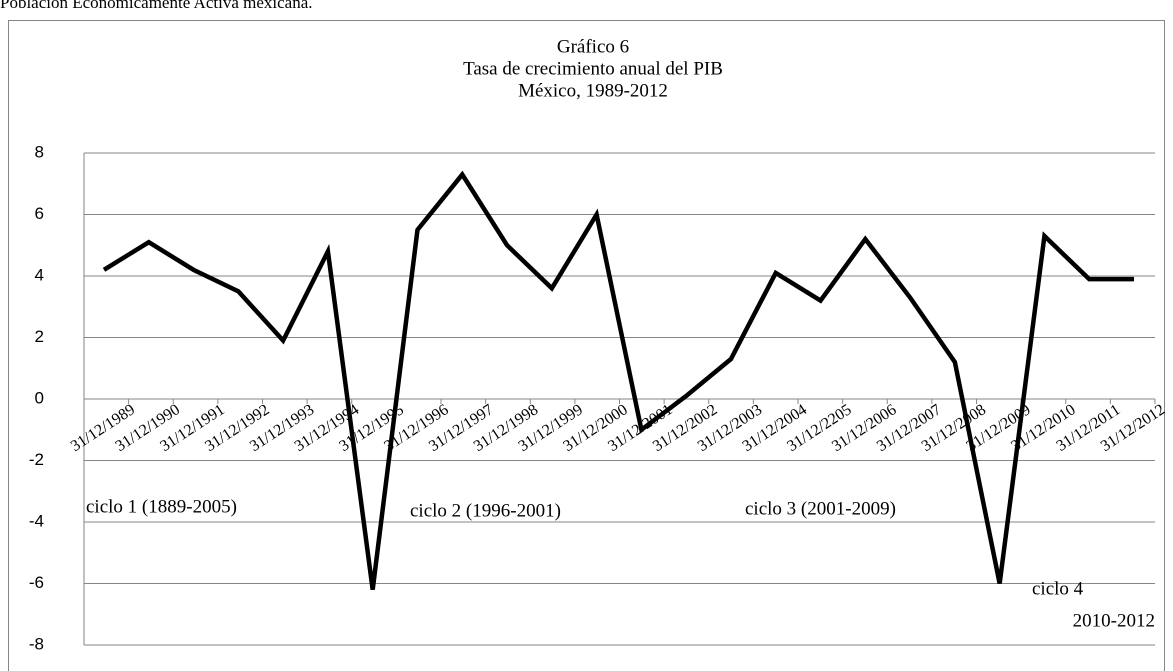  I want to click on y-tick-label: 8, so click(39, 151).